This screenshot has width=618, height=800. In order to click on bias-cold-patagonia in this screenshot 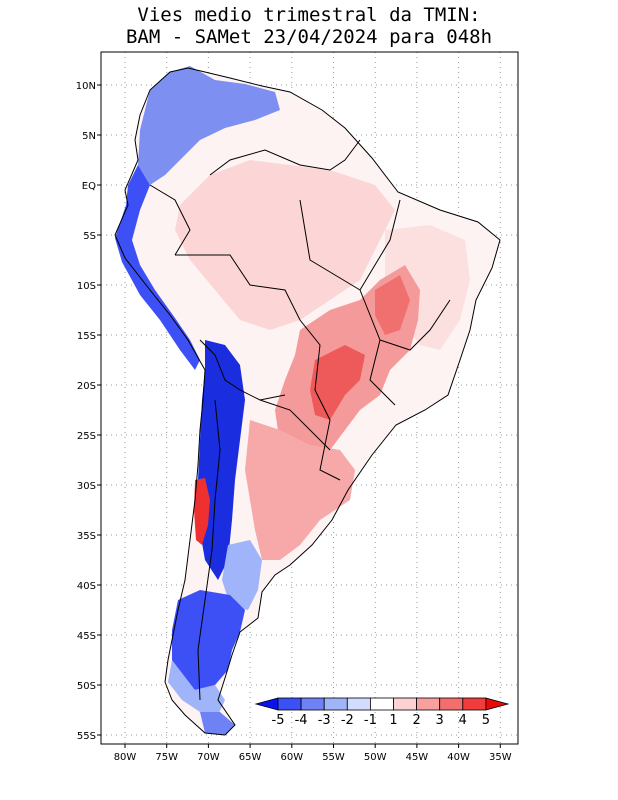, I will do `click(208, 640)`.